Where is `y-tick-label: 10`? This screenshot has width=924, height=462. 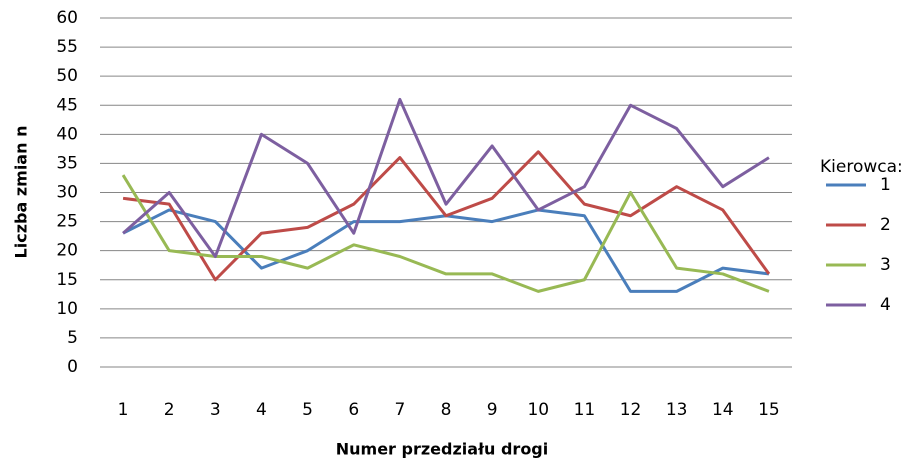 y-tick-label: 10 is located at coordinates (67, 309).